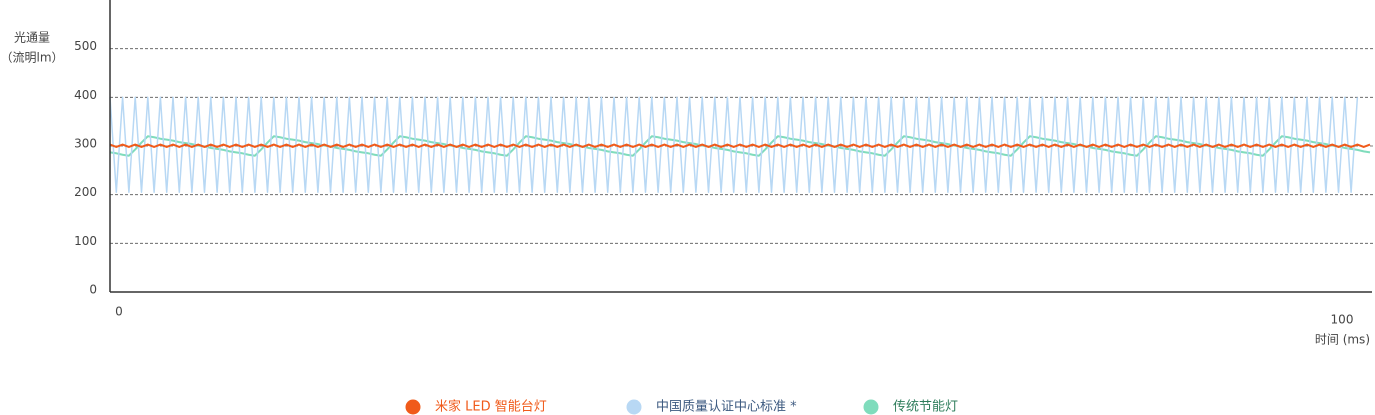 Image resolution: width=1375 pixels, height=415 pixels. Describe the element at coordinates (32, 38) in the screenshot. I see `y-axis-label: 光通量` at that location.